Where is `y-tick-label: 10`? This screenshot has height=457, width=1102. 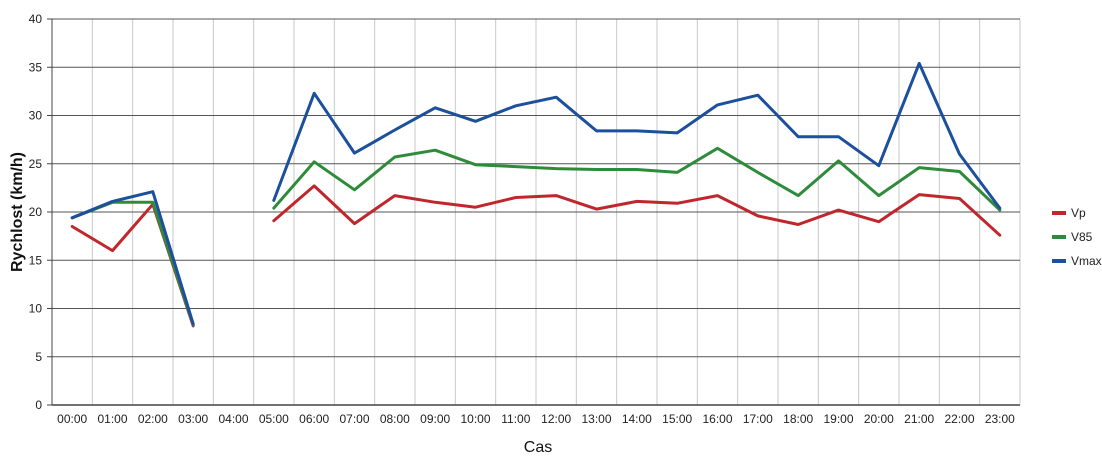 y-tick-label: 10 is located at coordinates (36, 309).